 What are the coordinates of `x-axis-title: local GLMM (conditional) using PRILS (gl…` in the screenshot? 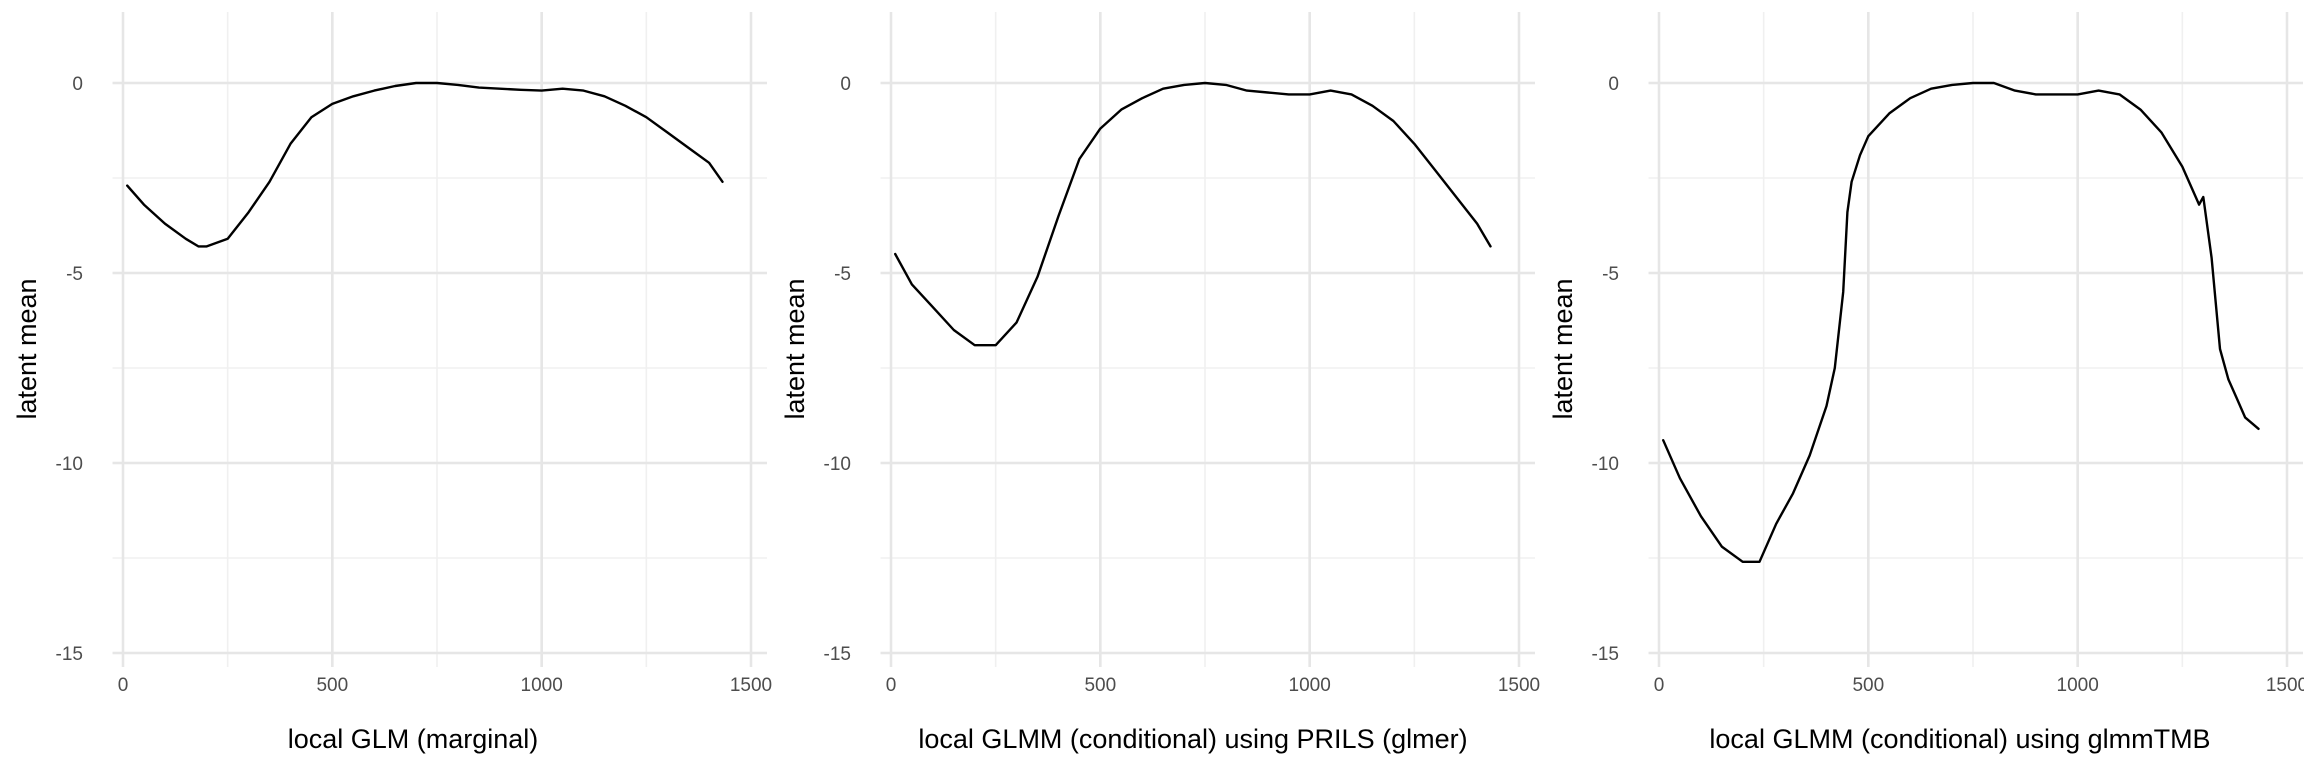 It's located at (1192, 739).